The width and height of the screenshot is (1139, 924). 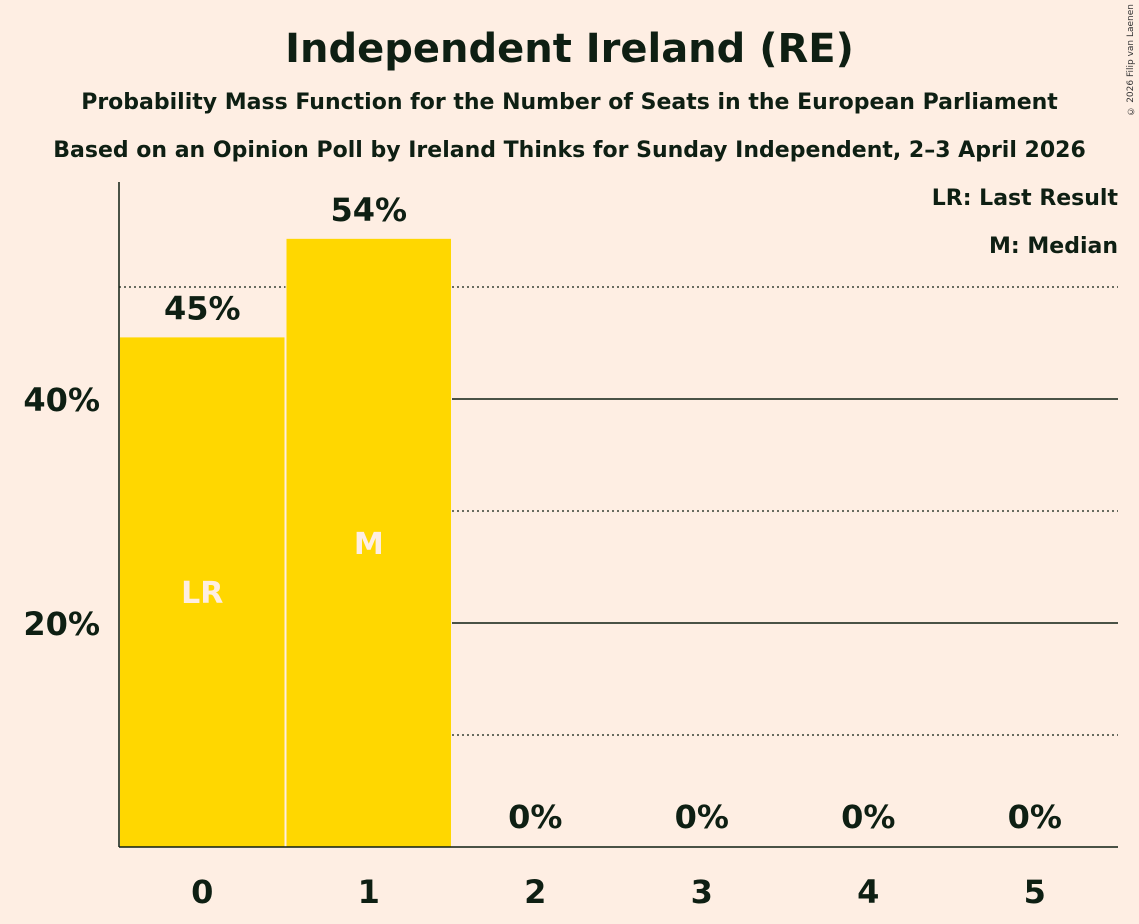 What do you see at coordinates (61, 624) in the screenshot?
I see `y-tick-label: 20%` at bounding box center [61, 624].